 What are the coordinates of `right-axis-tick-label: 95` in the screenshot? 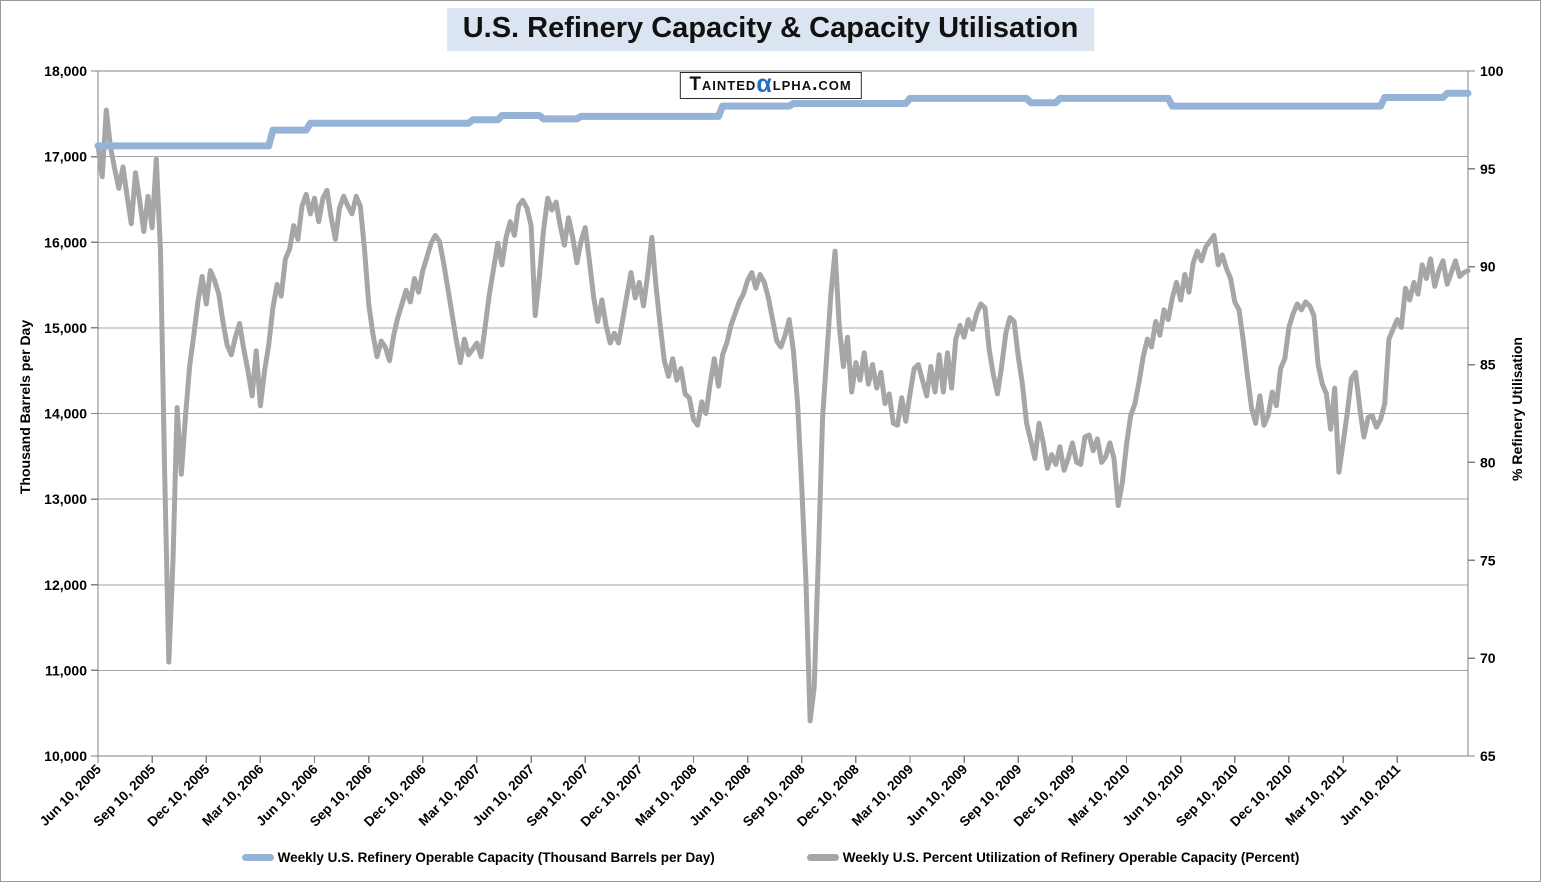 It's located at (1488, 169).